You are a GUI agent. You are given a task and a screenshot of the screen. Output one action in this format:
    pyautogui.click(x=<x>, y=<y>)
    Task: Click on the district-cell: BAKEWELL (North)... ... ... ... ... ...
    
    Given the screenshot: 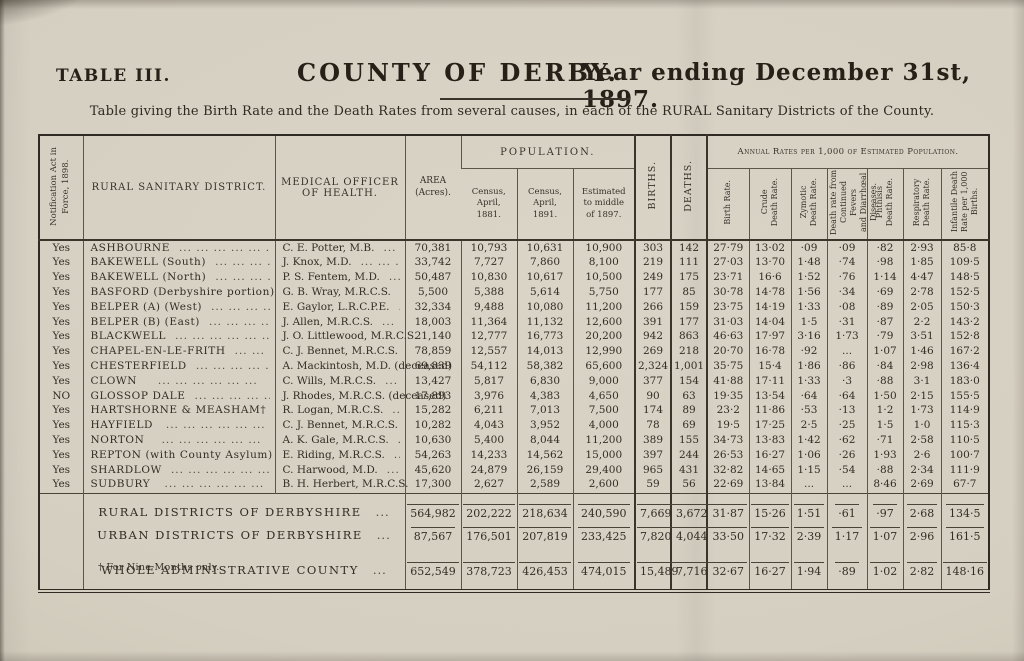 What is the action you would take?
    pyautogui.click(x=178, y=278)
    